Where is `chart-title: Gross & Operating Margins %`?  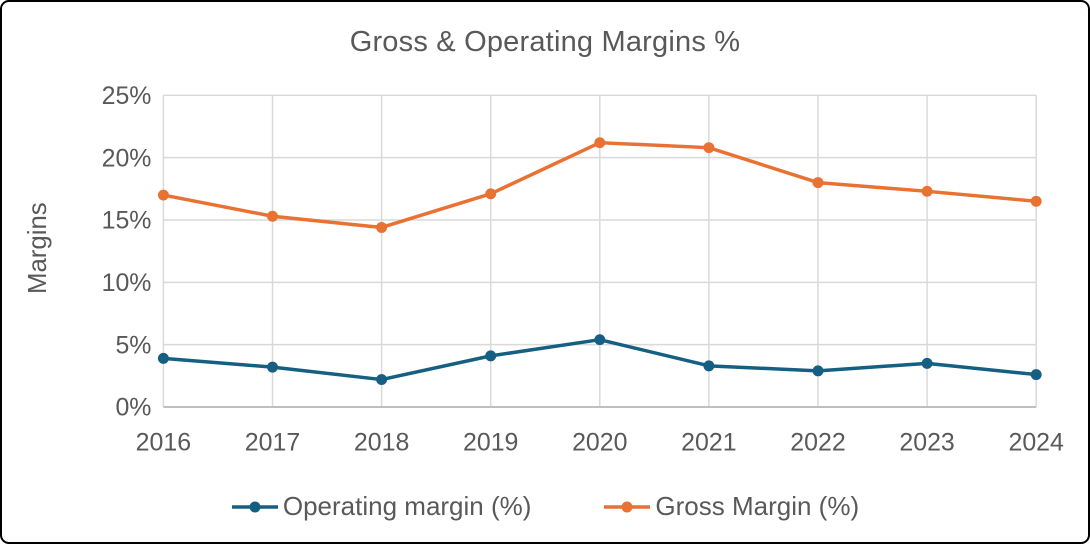
chart-title: Gross & Operating Margins % is located at coordinates (545, 42).